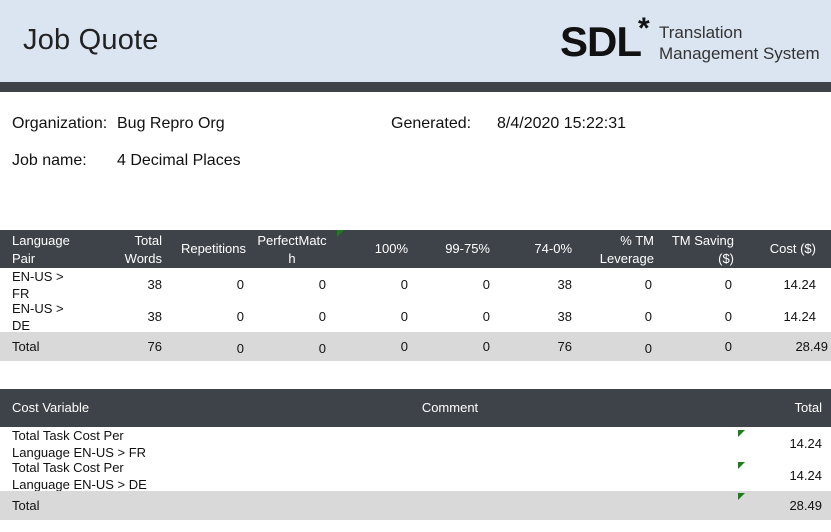 Image resolution: width=831 pixels, height=532 pixels. I want to click on table-row: EN-US > FR 38 0 0 0 0 38 0 0 14.24, so click(415, 284).